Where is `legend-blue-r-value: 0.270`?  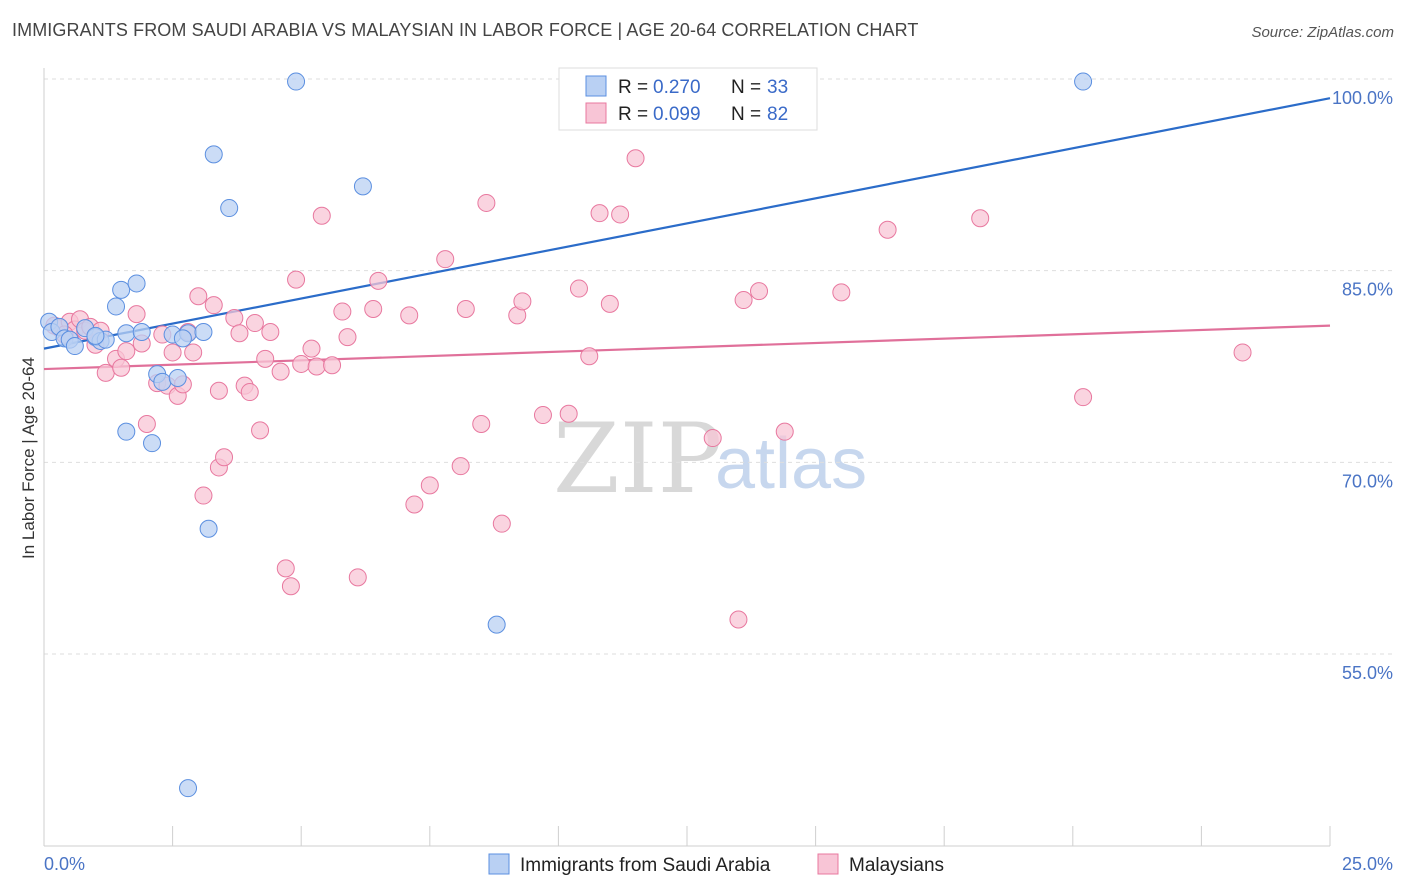 legend-blue-r-value: 0.270 is located at coordinates (677, 87).